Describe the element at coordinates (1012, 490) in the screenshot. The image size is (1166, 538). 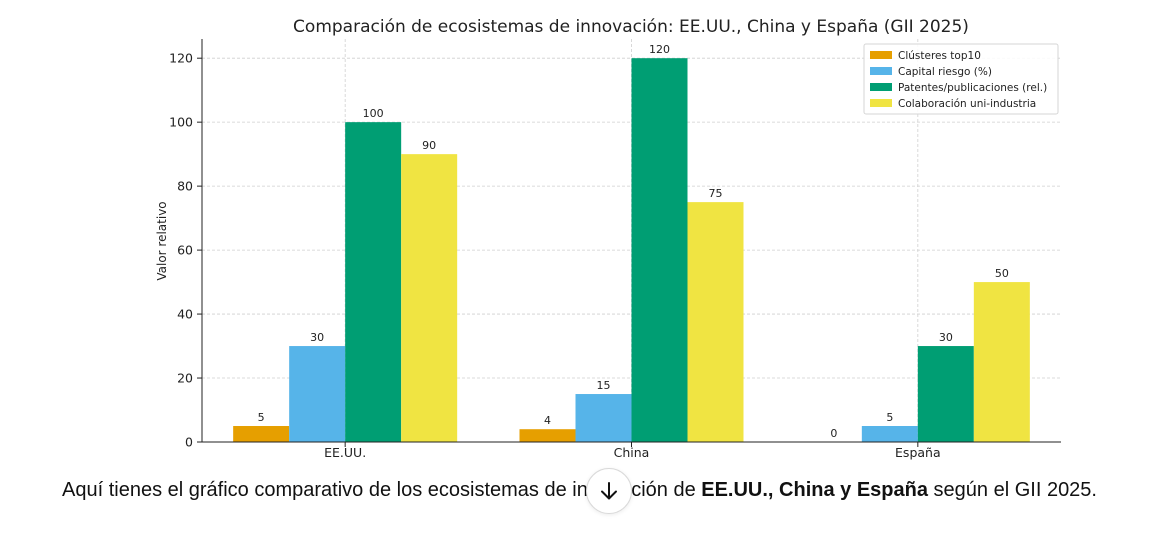
I see `message-text-end: según el GII 2025.` at that location.